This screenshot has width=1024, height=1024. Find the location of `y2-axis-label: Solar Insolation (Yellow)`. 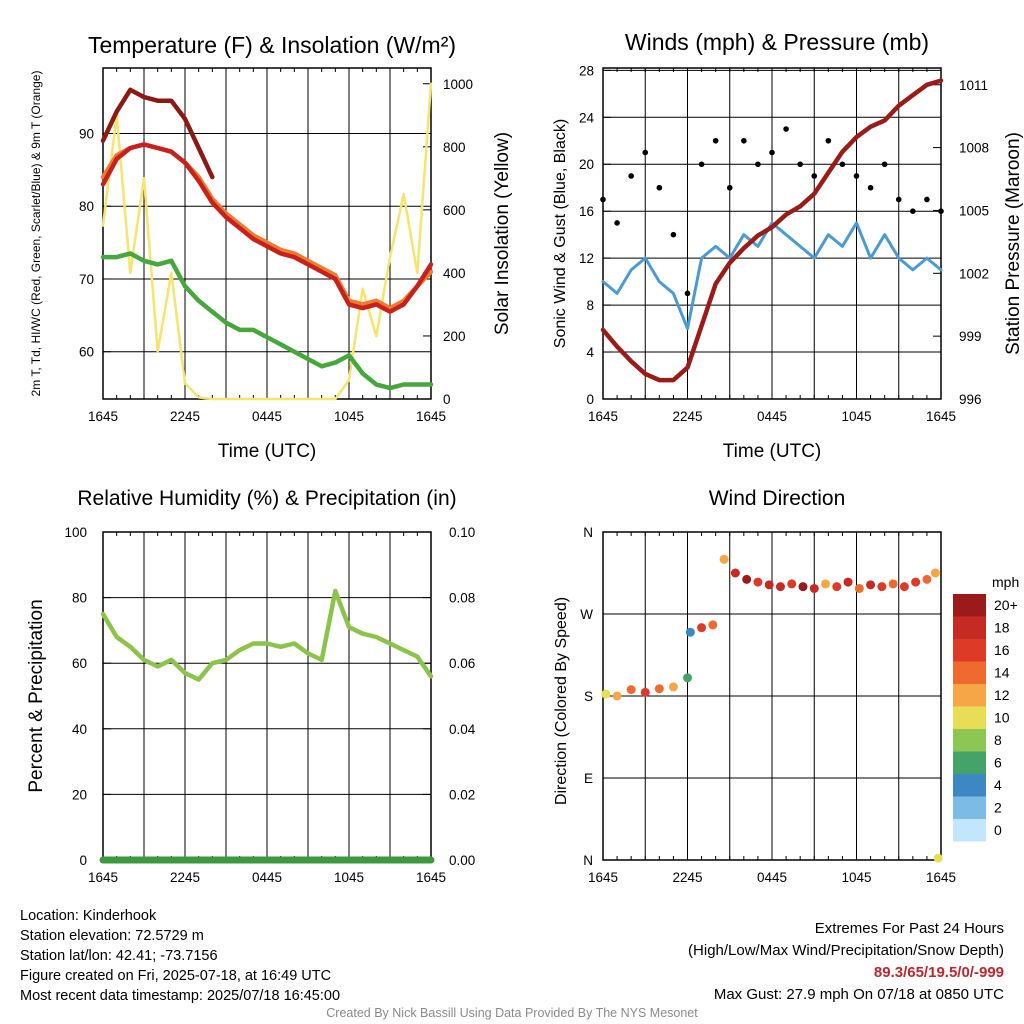

y2-axis-label: Solar Insolation (Yellow) is located at coordinates (502, 233).